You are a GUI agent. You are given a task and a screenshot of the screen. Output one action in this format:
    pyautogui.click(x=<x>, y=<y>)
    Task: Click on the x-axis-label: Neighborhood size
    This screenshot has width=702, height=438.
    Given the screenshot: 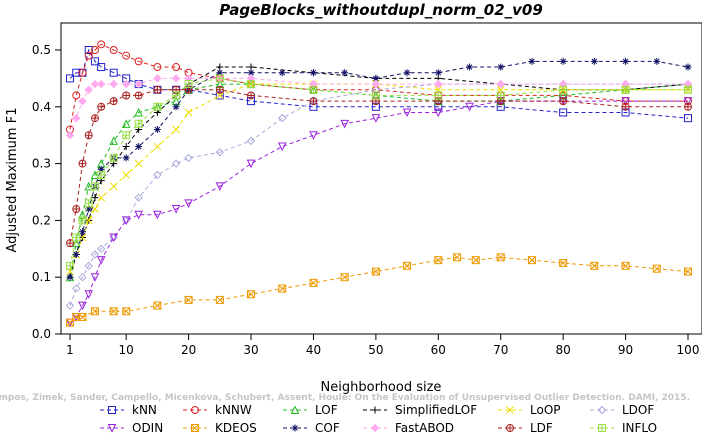 What is the action you would take?
    pyautogui.click(x=381, y=387)
    